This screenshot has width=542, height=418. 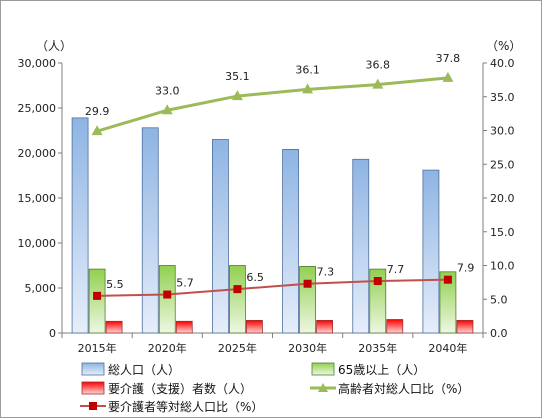 What do you see at coordinates (502, 164) in the screenshot?
I see `right-tick-label: 25.0` at bounding box center [502, 164].